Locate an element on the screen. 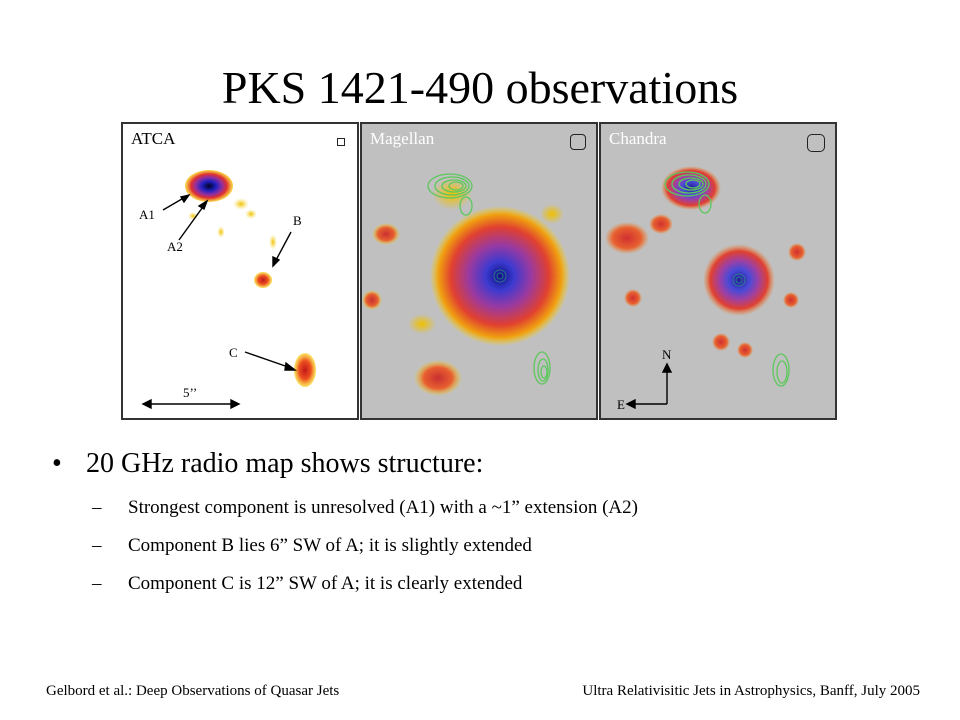 This screenshot has height=720, width=960. main-bullet: • 20 GHz radio map shows structure: is located at coordinates (482, 464).